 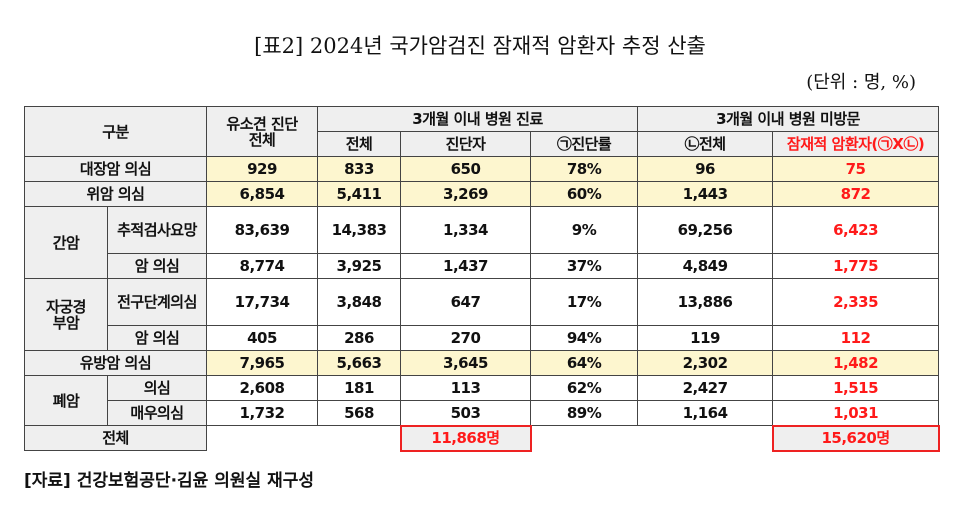 What do you see at coordinates (66, 400) in the screenshot?
I see `group-label-lung: 폐암` at bounding box center [66, 400].